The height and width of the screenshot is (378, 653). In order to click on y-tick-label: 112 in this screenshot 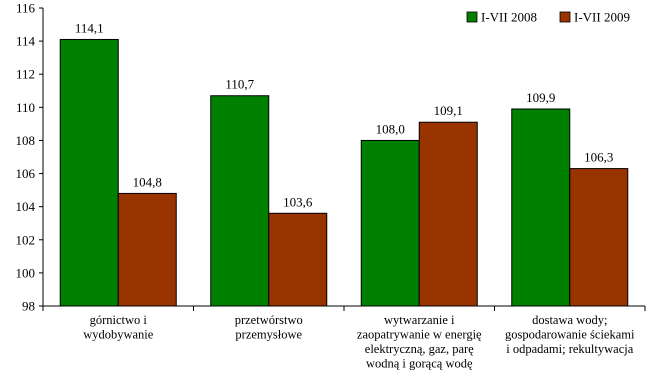, I will do `click(25, 74)`.